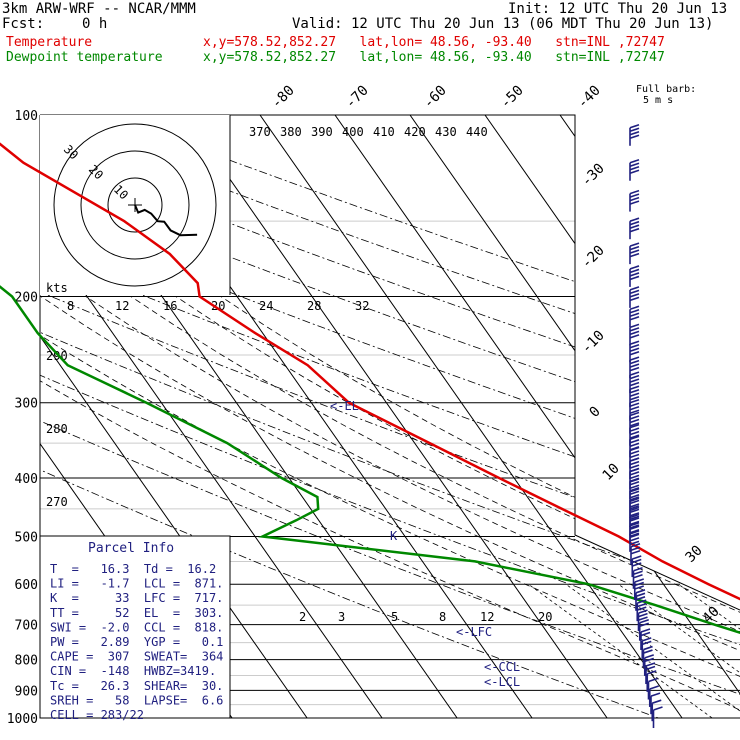 This screenshot has width=740, height=740. What do you see at coordinates (611, 472) in the screenshot?
I see `isotherm-tick-label: 10` at bounding box center [611, 472].